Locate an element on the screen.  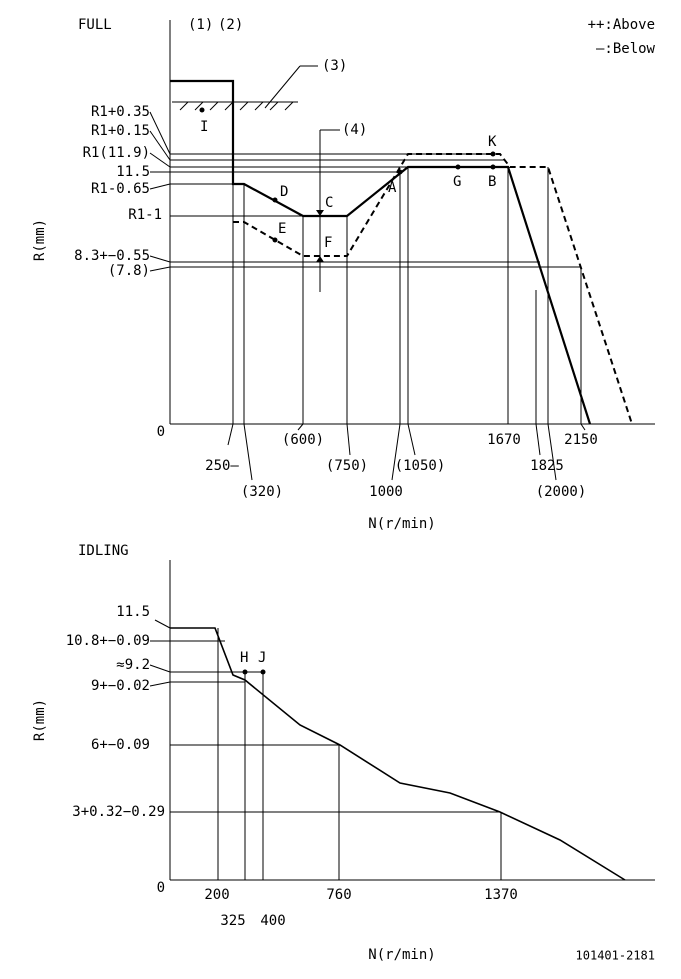
x-label: 1670 is located at coordinates (504, 440).